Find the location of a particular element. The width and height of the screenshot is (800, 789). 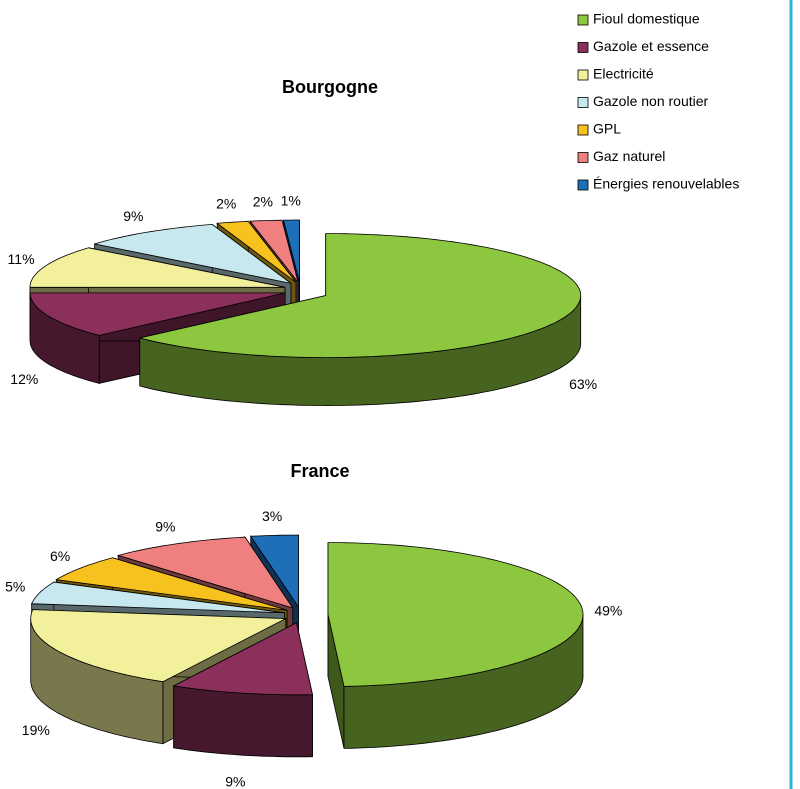

data-label: 19% is located at coordinates (36, 730).